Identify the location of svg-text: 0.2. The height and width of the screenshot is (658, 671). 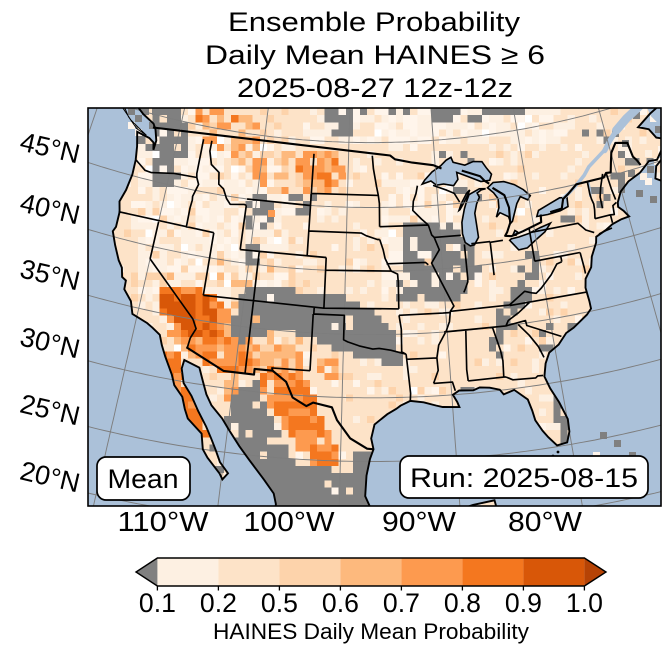
(218, 603).